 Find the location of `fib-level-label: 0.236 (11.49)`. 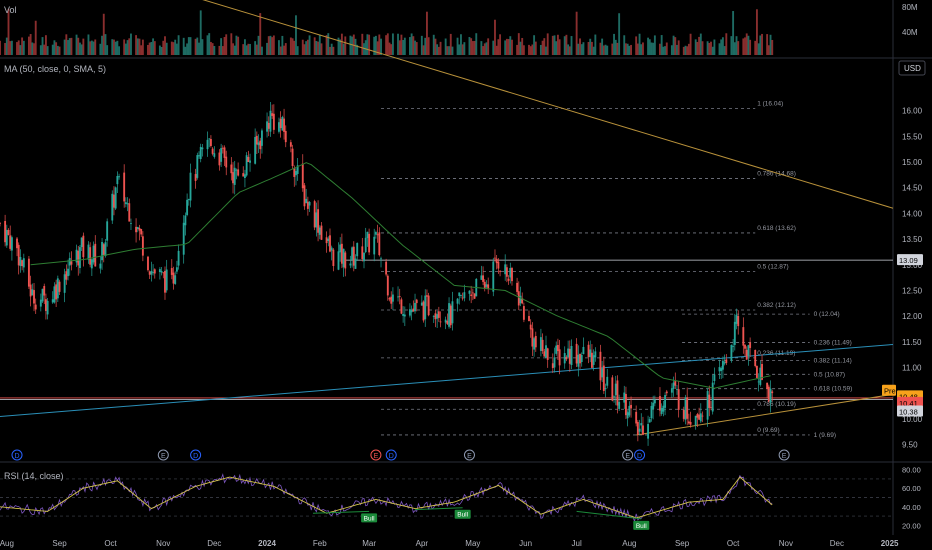

fib-level-label: 0.236 (11.49) is located at coordinates (833, 342).